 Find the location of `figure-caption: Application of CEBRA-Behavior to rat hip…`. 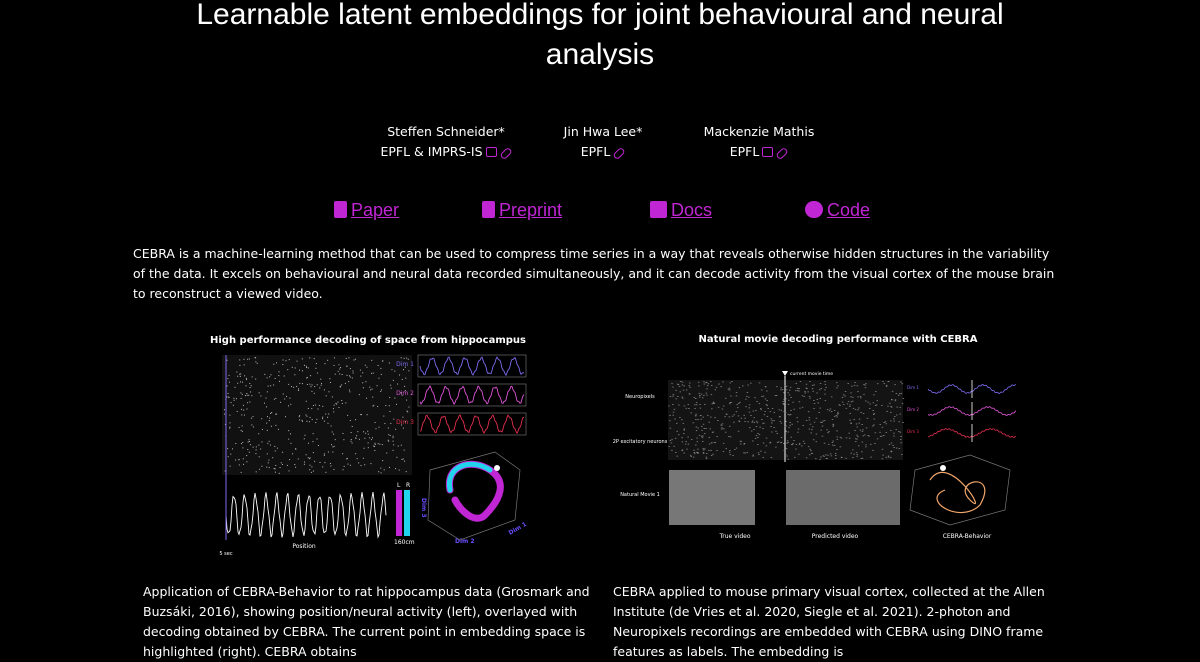

figure-caption: Application of CEBRA-Behavior to rat hip… is located at coordinates (366, 621).